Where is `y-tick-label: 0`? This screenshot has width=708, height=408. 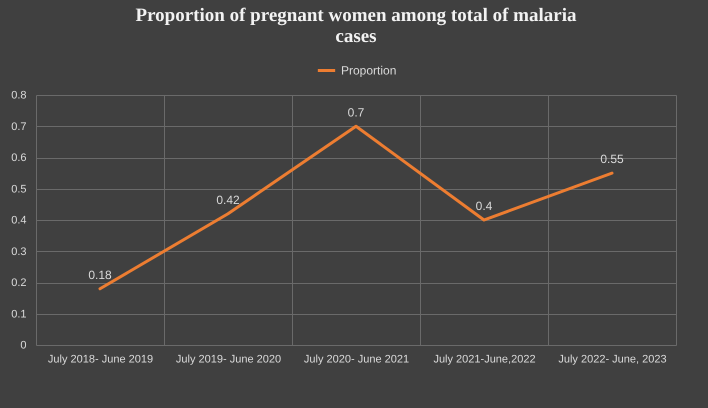
y-tick-label: 0 is located at coordinates (23, 346).